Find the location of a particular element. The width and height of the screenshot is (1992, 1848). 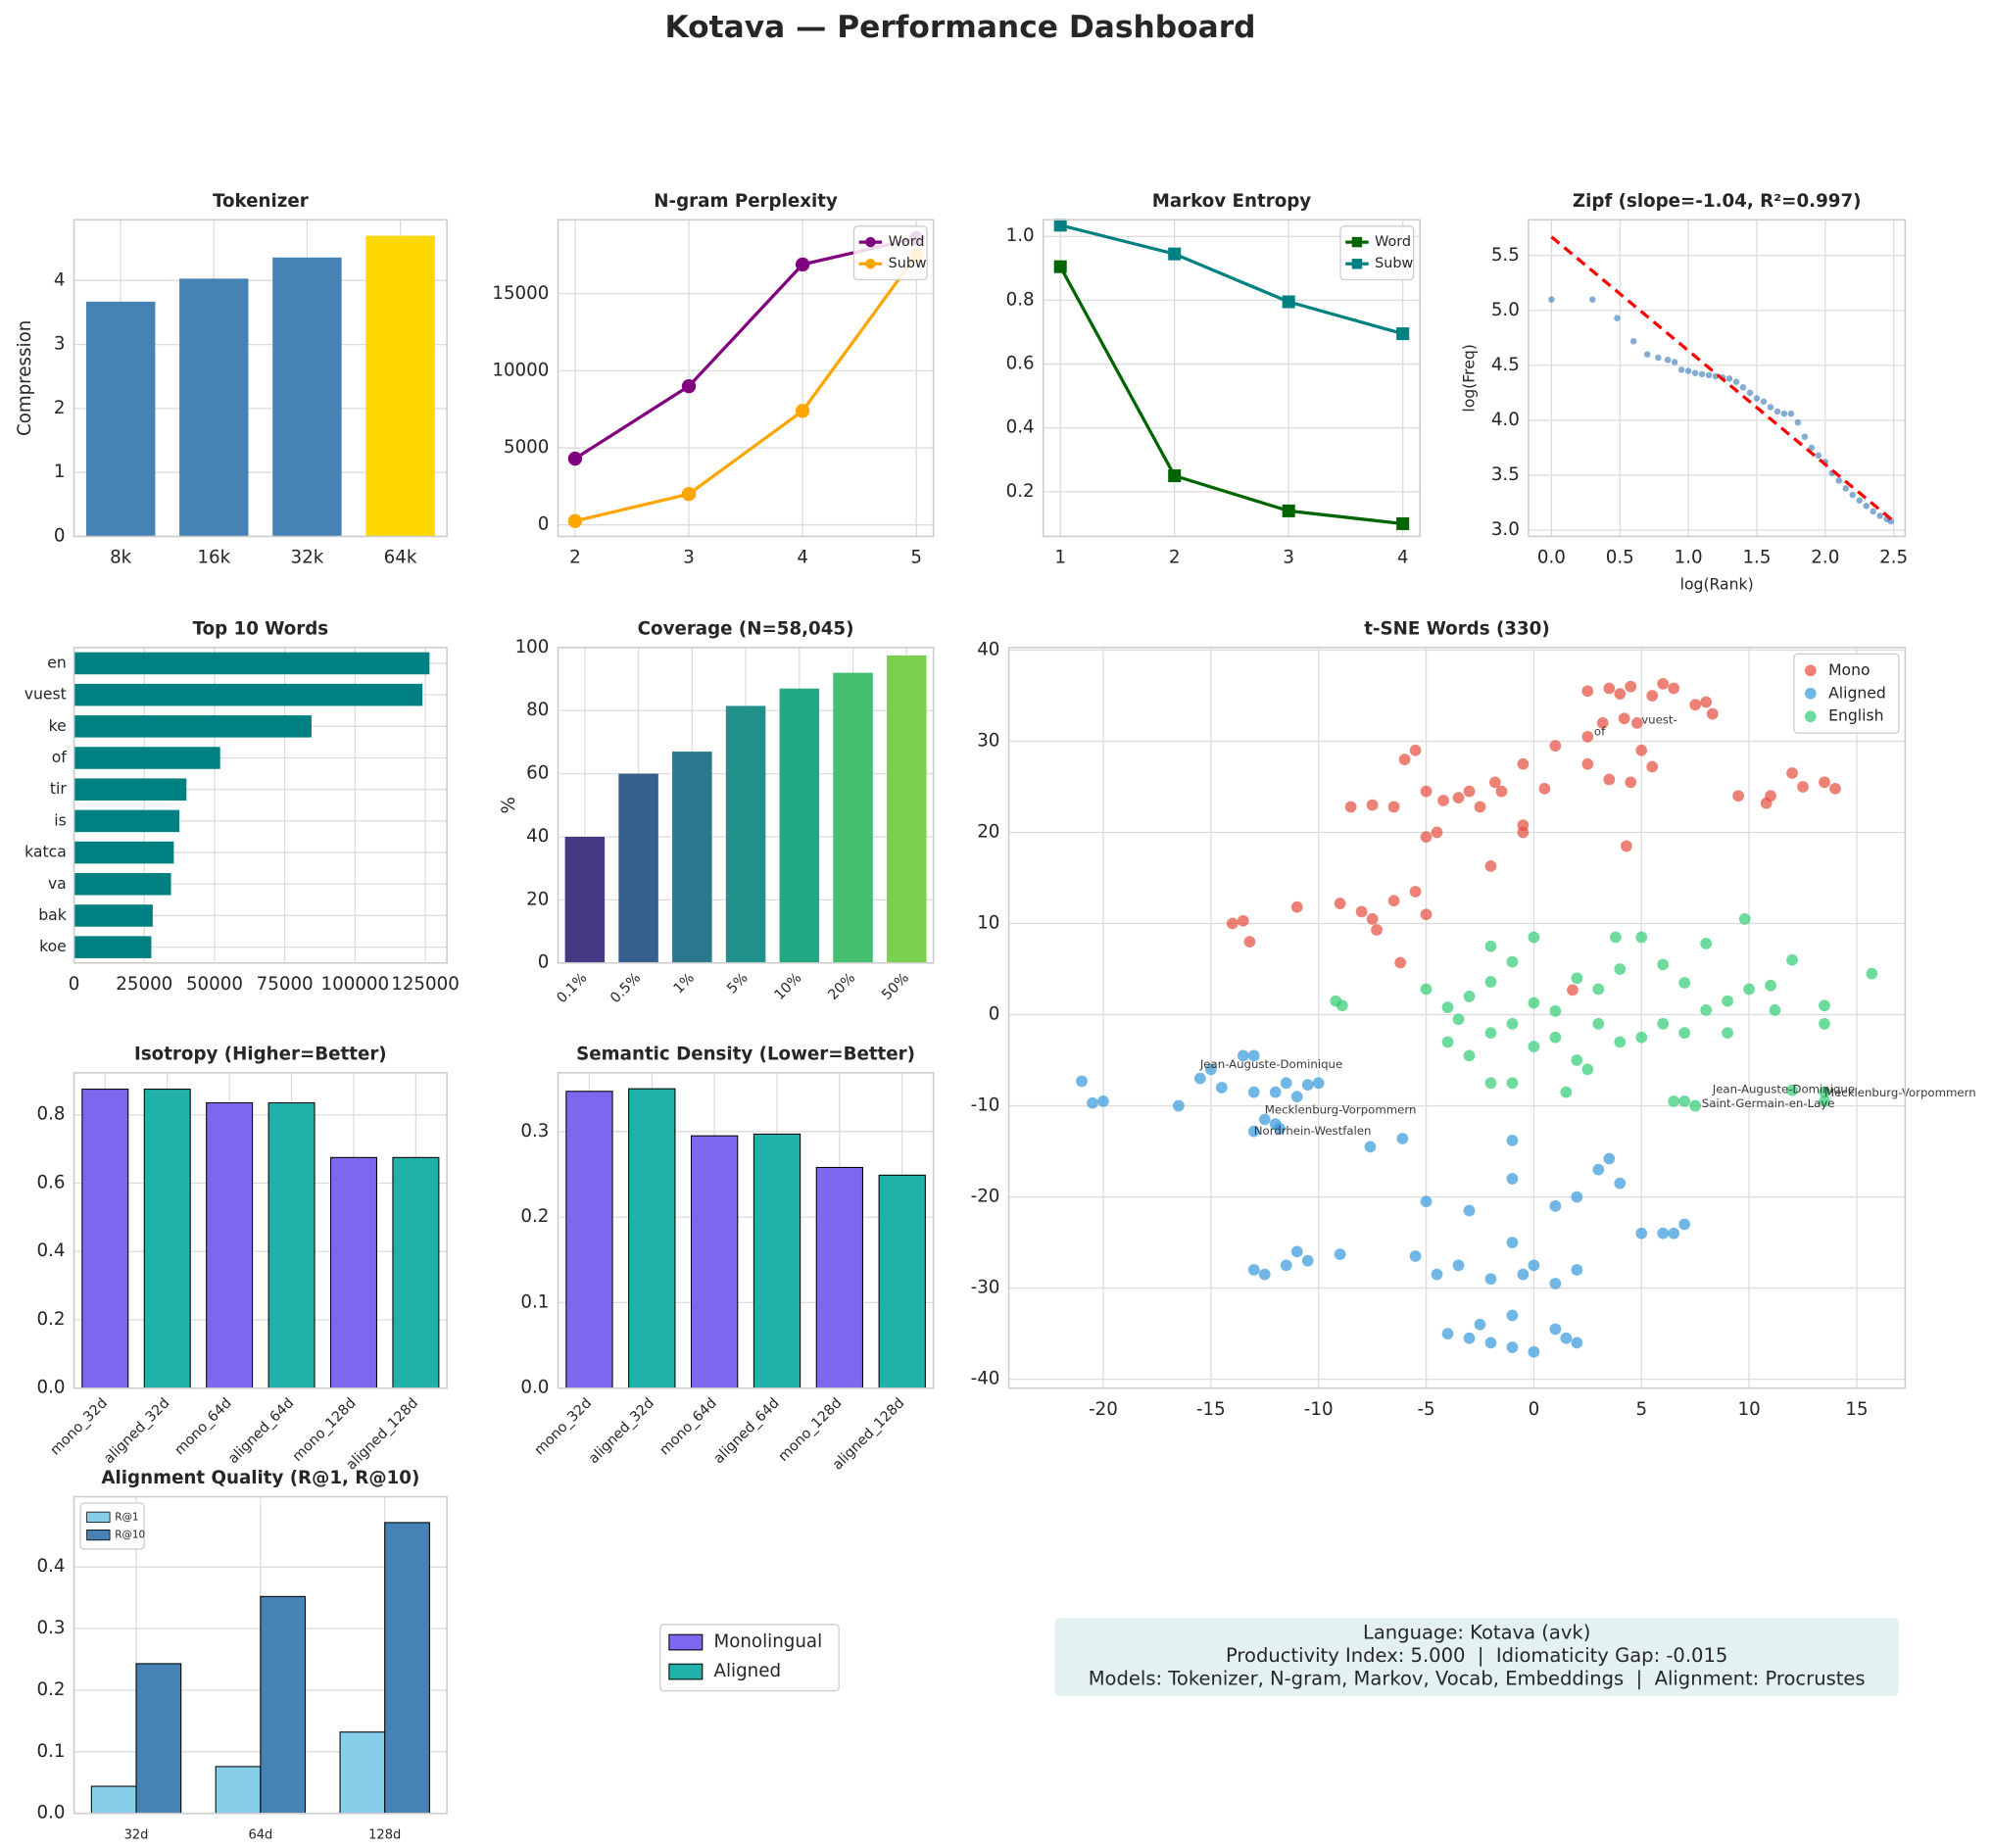

legend-label: R@1 is located at coordinates (126, 1517).